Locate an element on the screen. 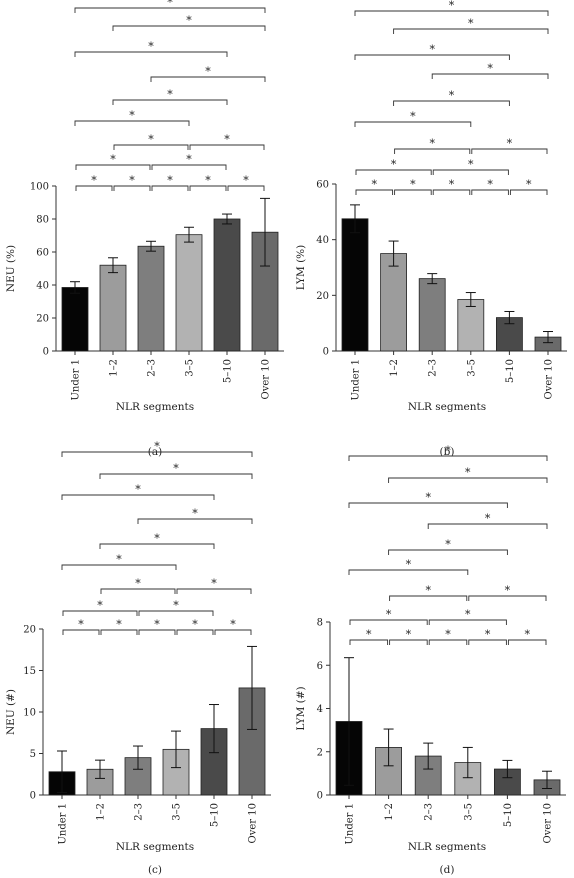 The height and width of the screenshot is (878, 574). panel-label: (b) is located at coordinates (447, 452).